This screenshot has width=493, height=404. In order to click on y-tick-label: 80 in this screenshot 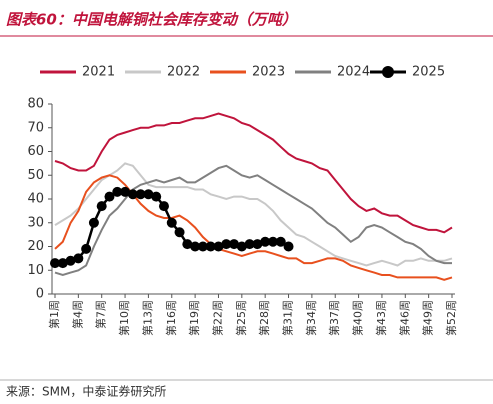, I will do `click(35, 104)`.